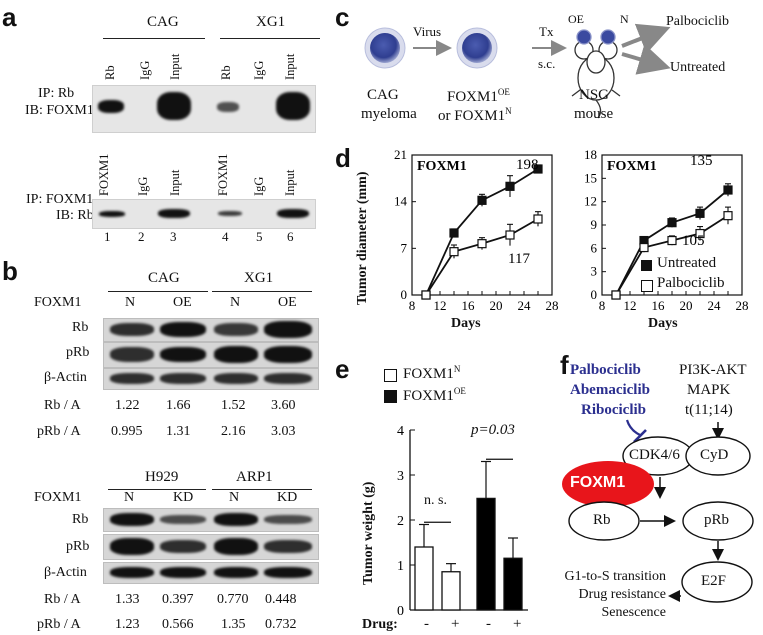  I want to click on group-label-cag: CAG, so click(164, 278).